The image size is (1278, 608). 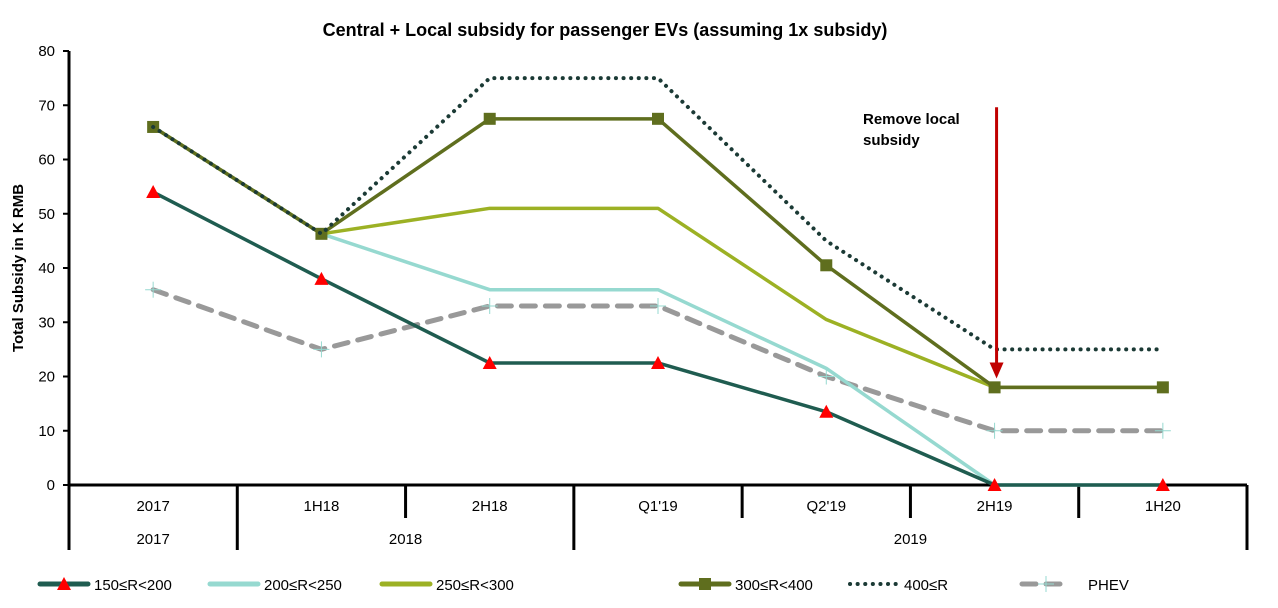 What do you see at coordinates (910, 539) in the screenshot?
I see `x-group-label: 2019` at bounding box center [910, 539].